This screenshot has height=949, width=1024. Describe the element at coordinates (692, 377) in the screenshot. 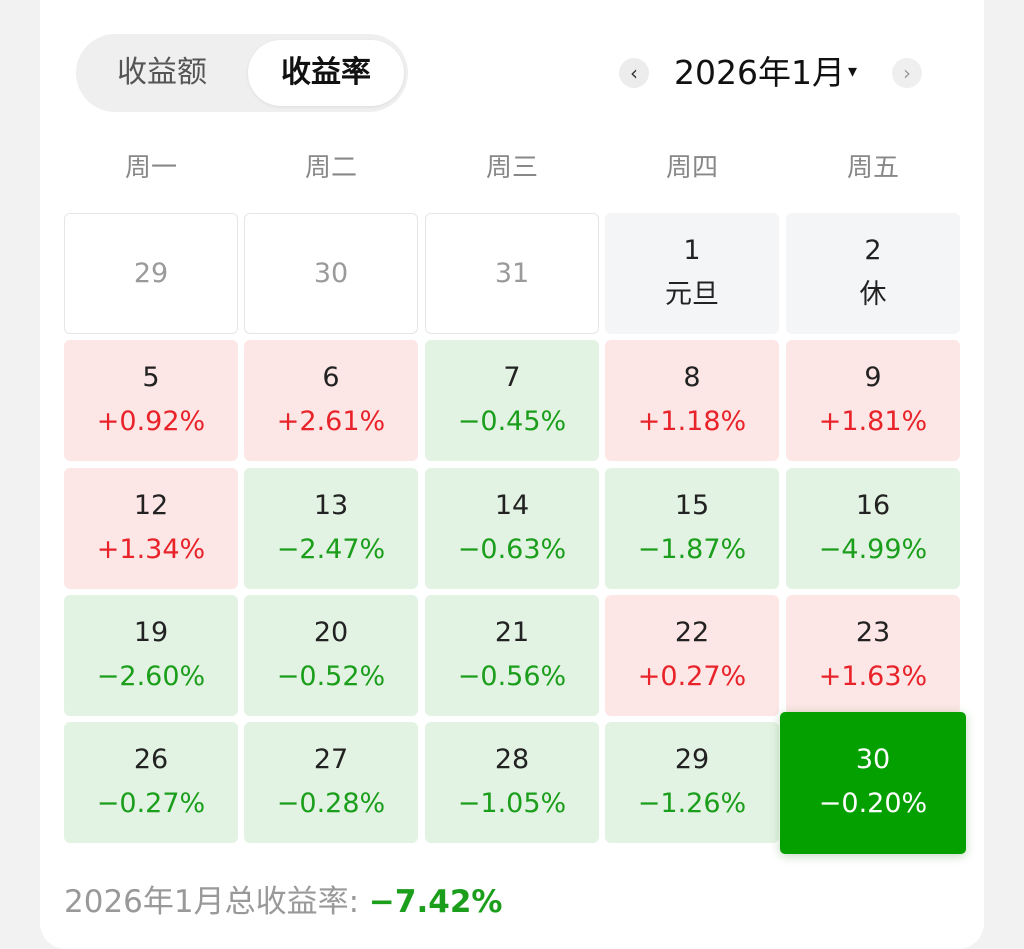

I see `day-number: 8` at that location.